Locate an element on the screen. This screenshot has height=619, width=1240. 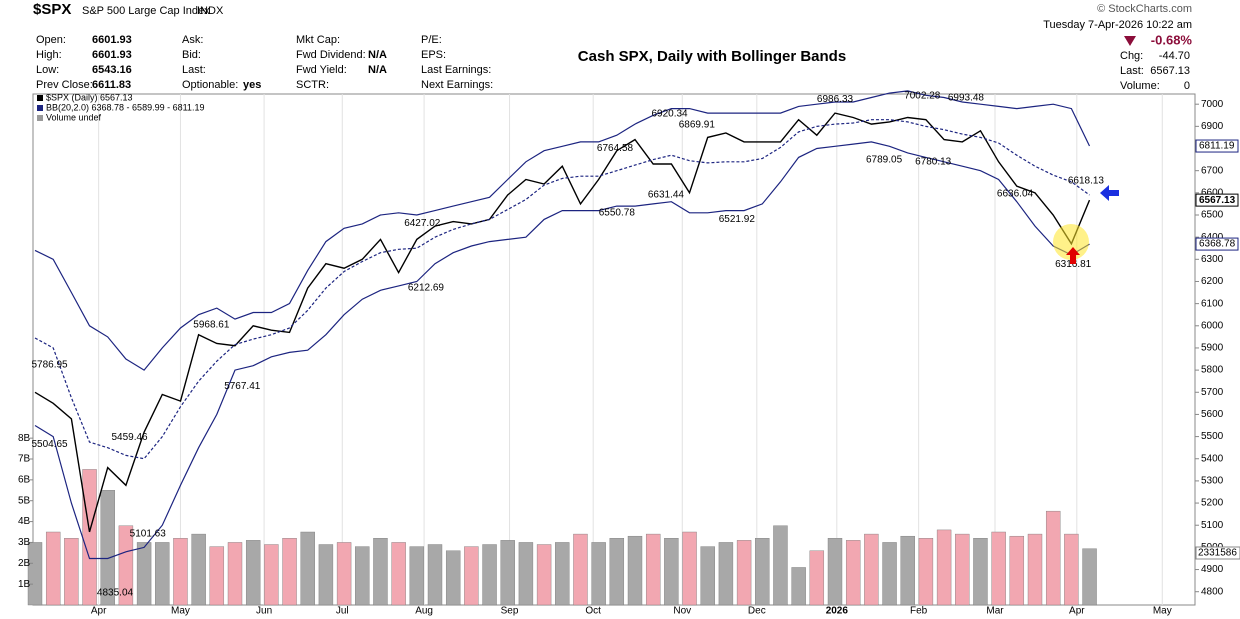
y-tick-label: 6500 is located at coordinates (1212, 215).